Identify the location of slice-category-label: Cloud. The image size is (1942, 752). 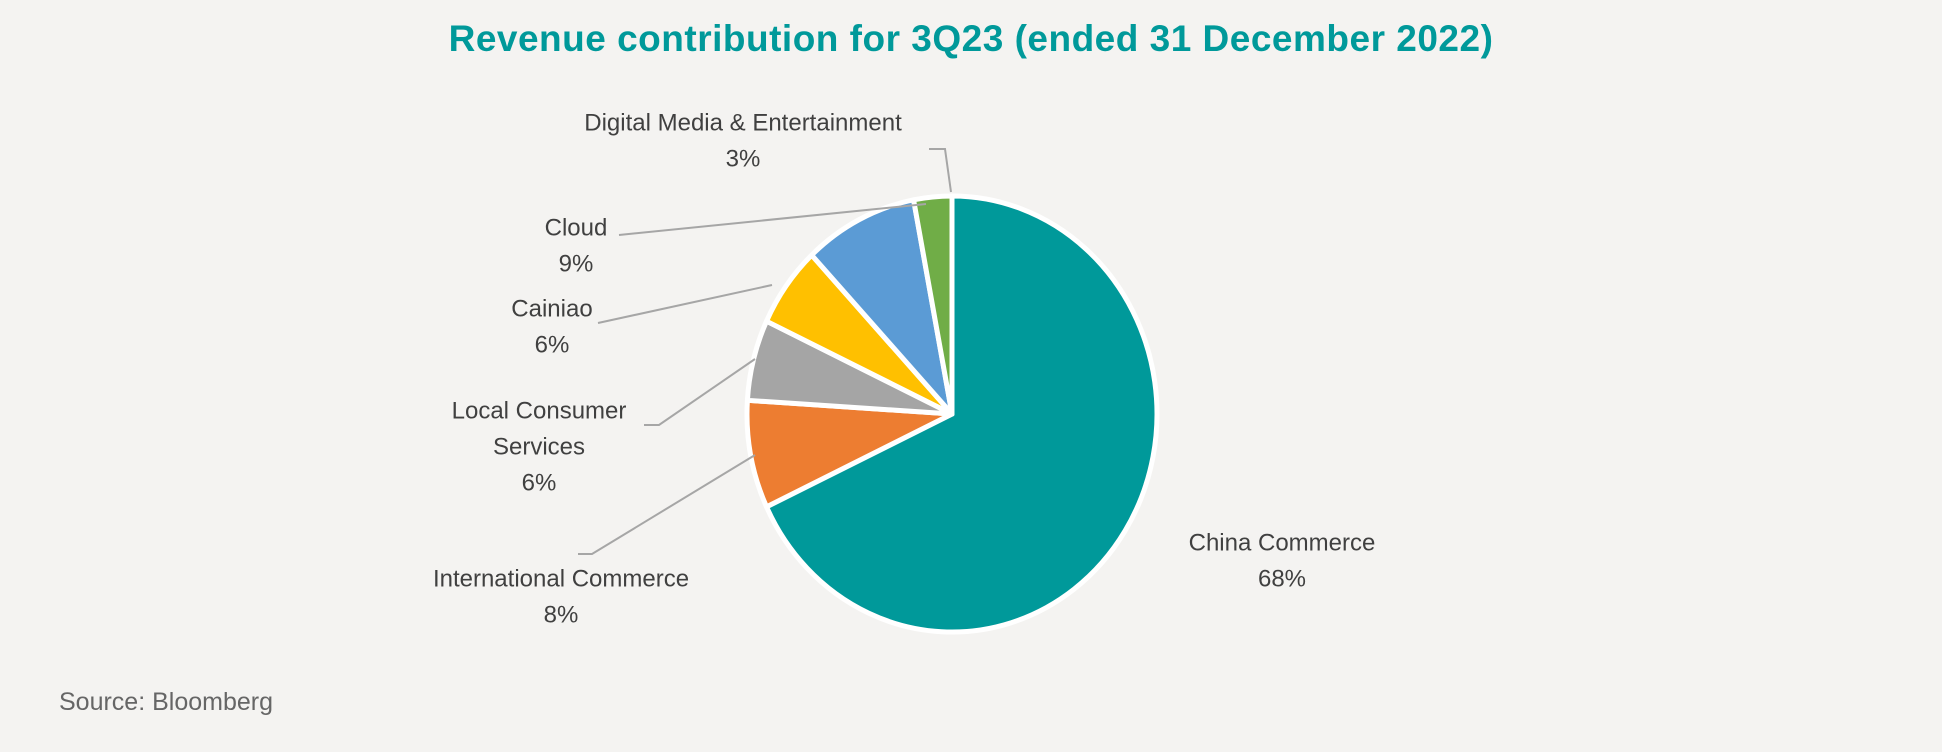
(576, 227).